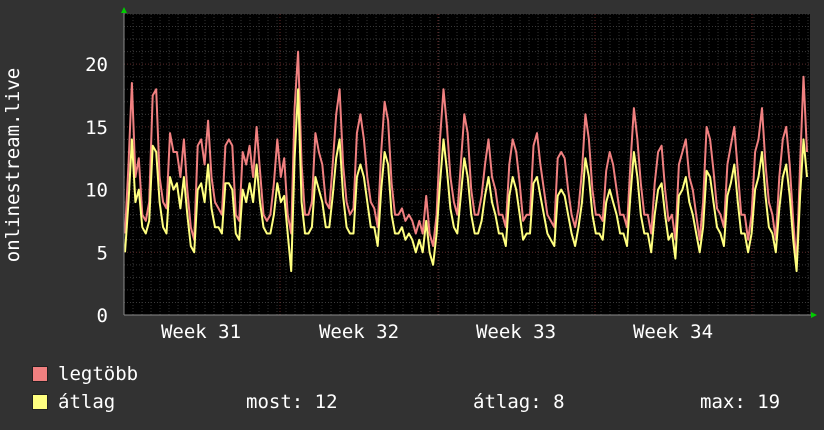  What do you see at coordinates (40, 374) in the screenshot?
I see `legend-swatch-max` at bounding box center [40, 374].